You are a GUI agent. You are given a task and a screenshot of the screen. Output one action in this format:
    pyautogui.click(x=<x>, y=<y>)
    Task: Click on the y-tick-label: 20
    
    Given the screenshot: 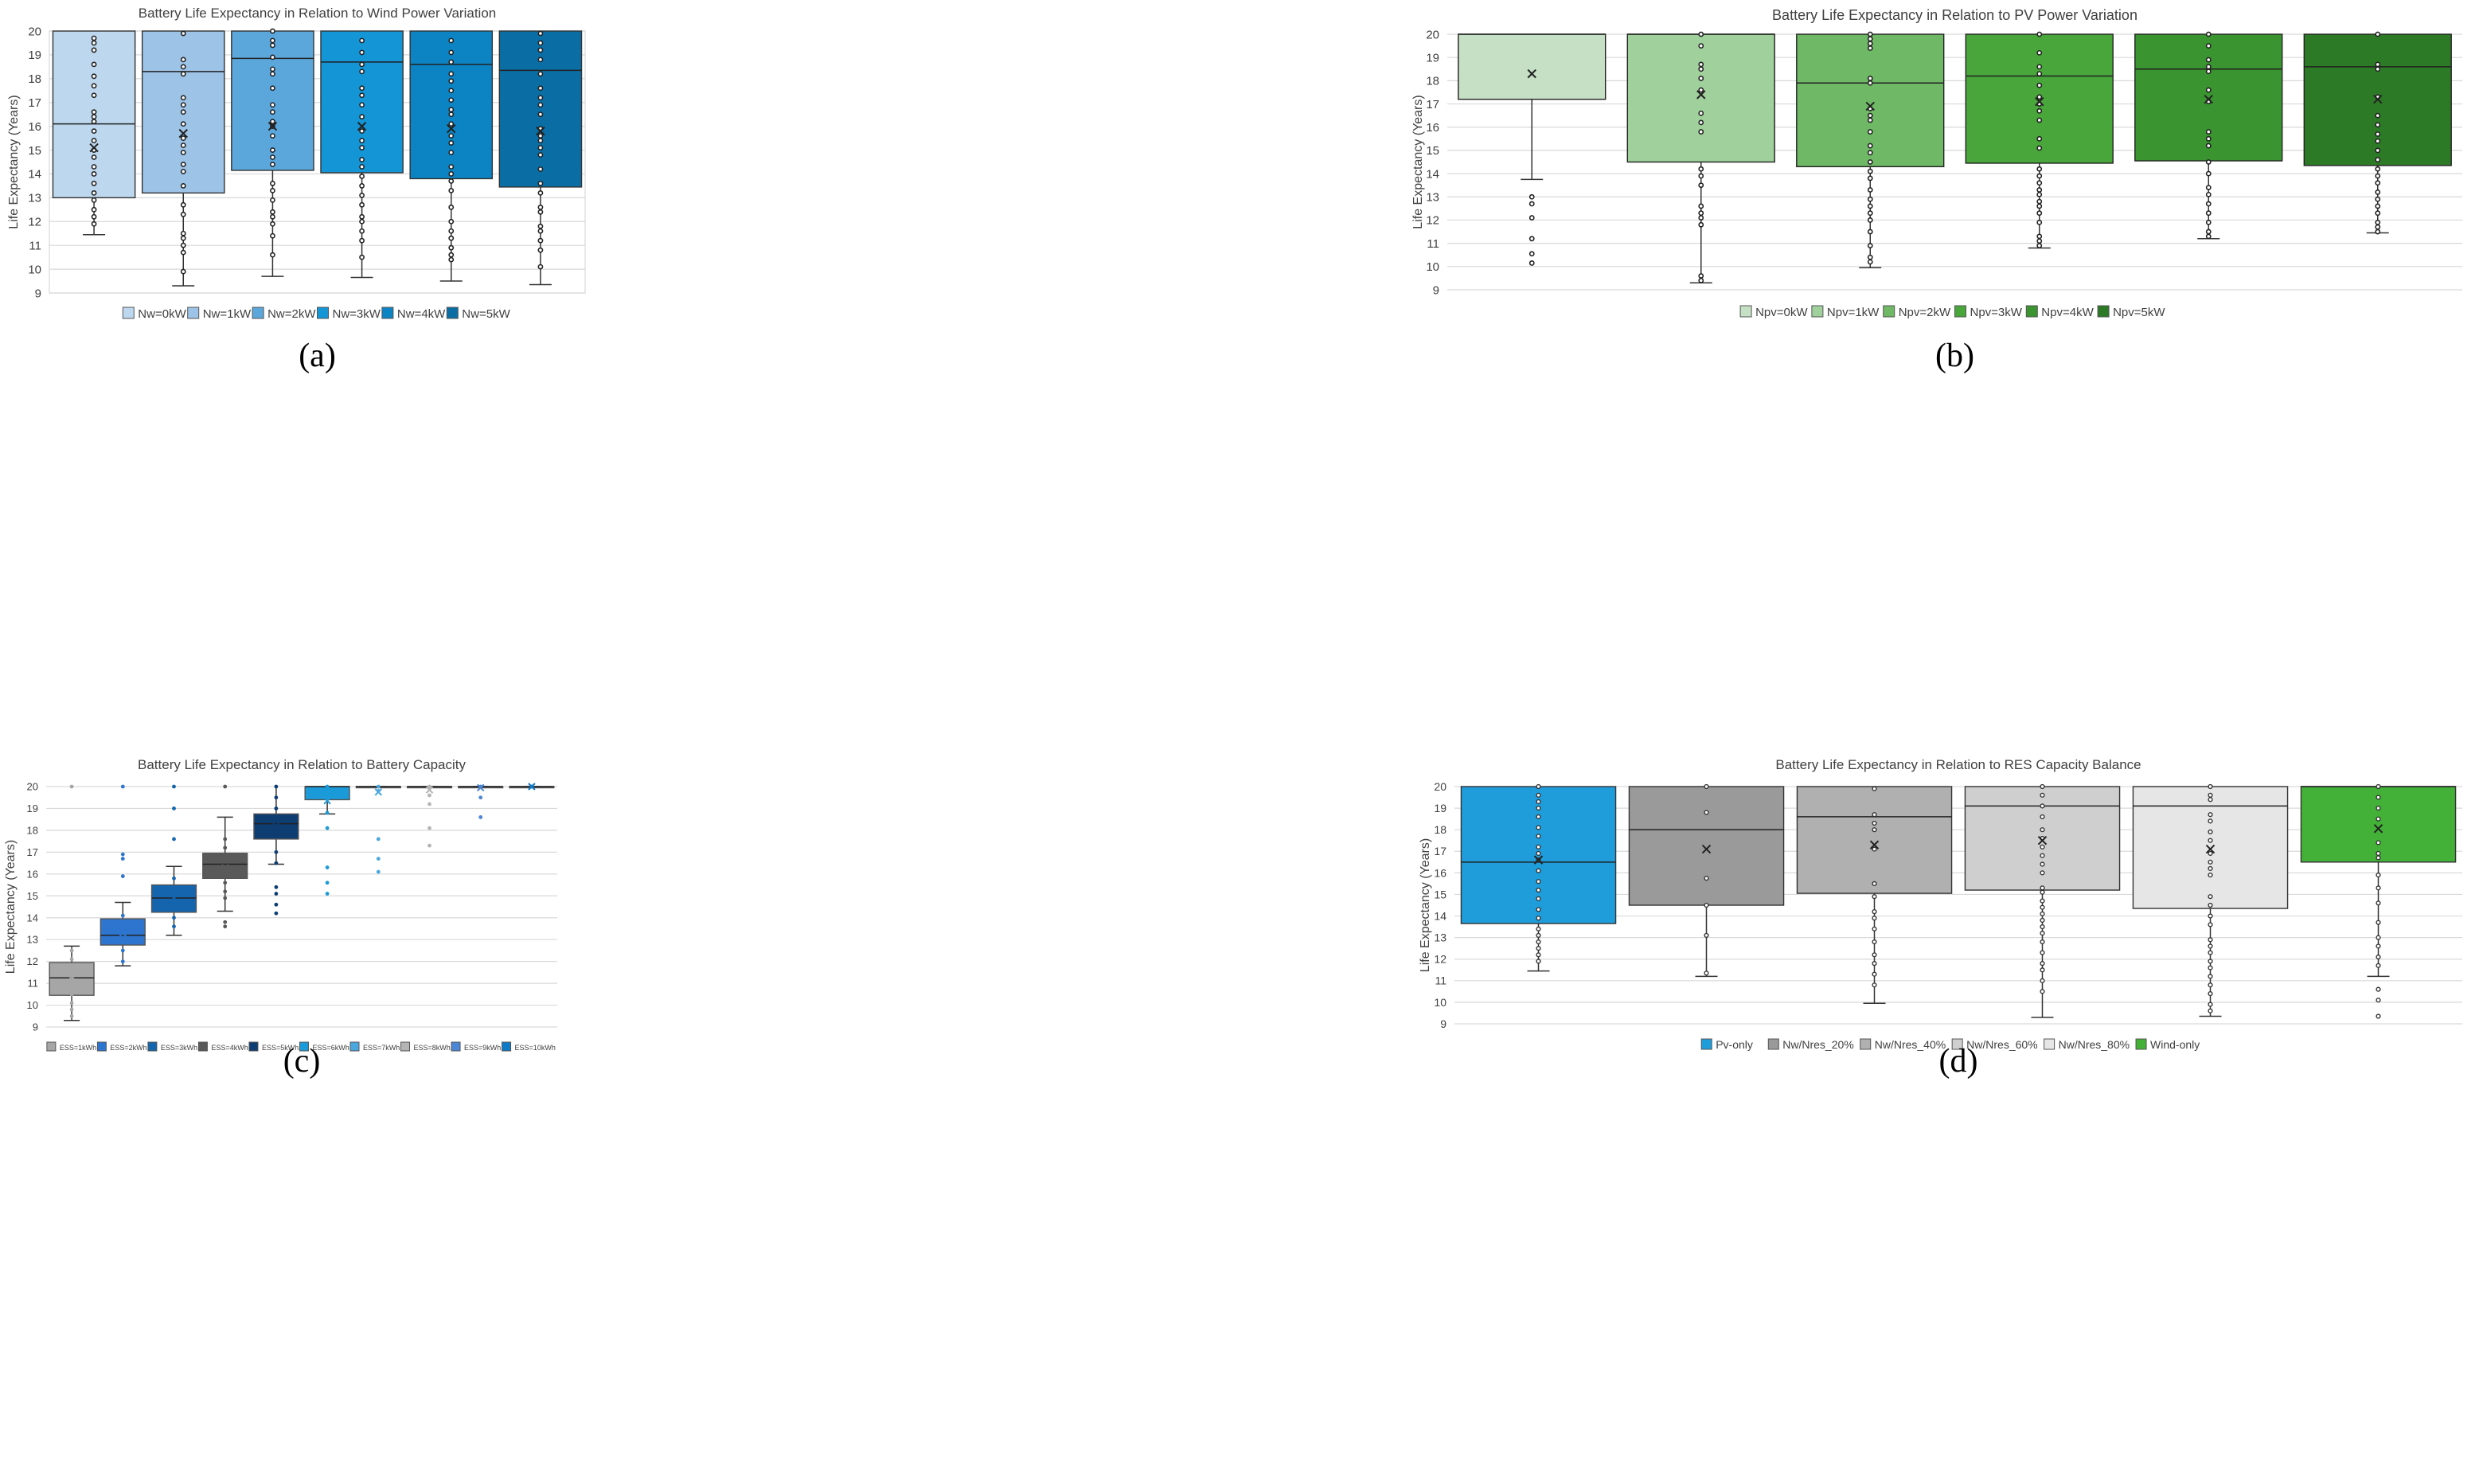 What is the action you would take?
    pyautogui.click(x=1432, y=34)
    